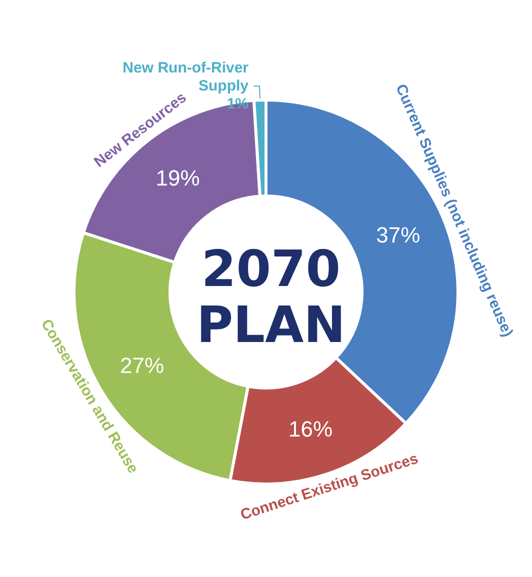 Image resolution: width=532 pixels, height=577 pixels. Describe the element at coordinates (398, 235) in the screenshot. I see `data-label: 37%` at that location.